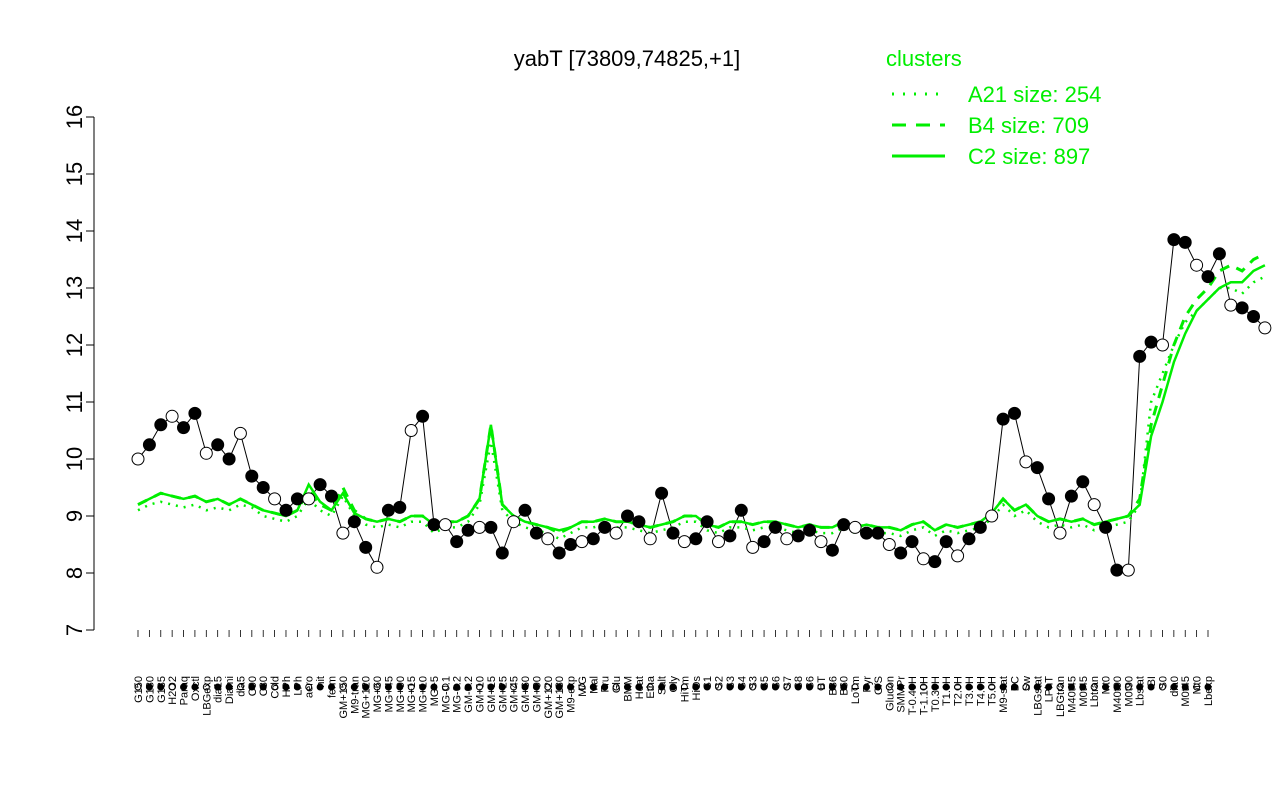 The width and height of the screenshot is (1280, 800). I want to click on x-tick-label: Diami, so click(230, 690).